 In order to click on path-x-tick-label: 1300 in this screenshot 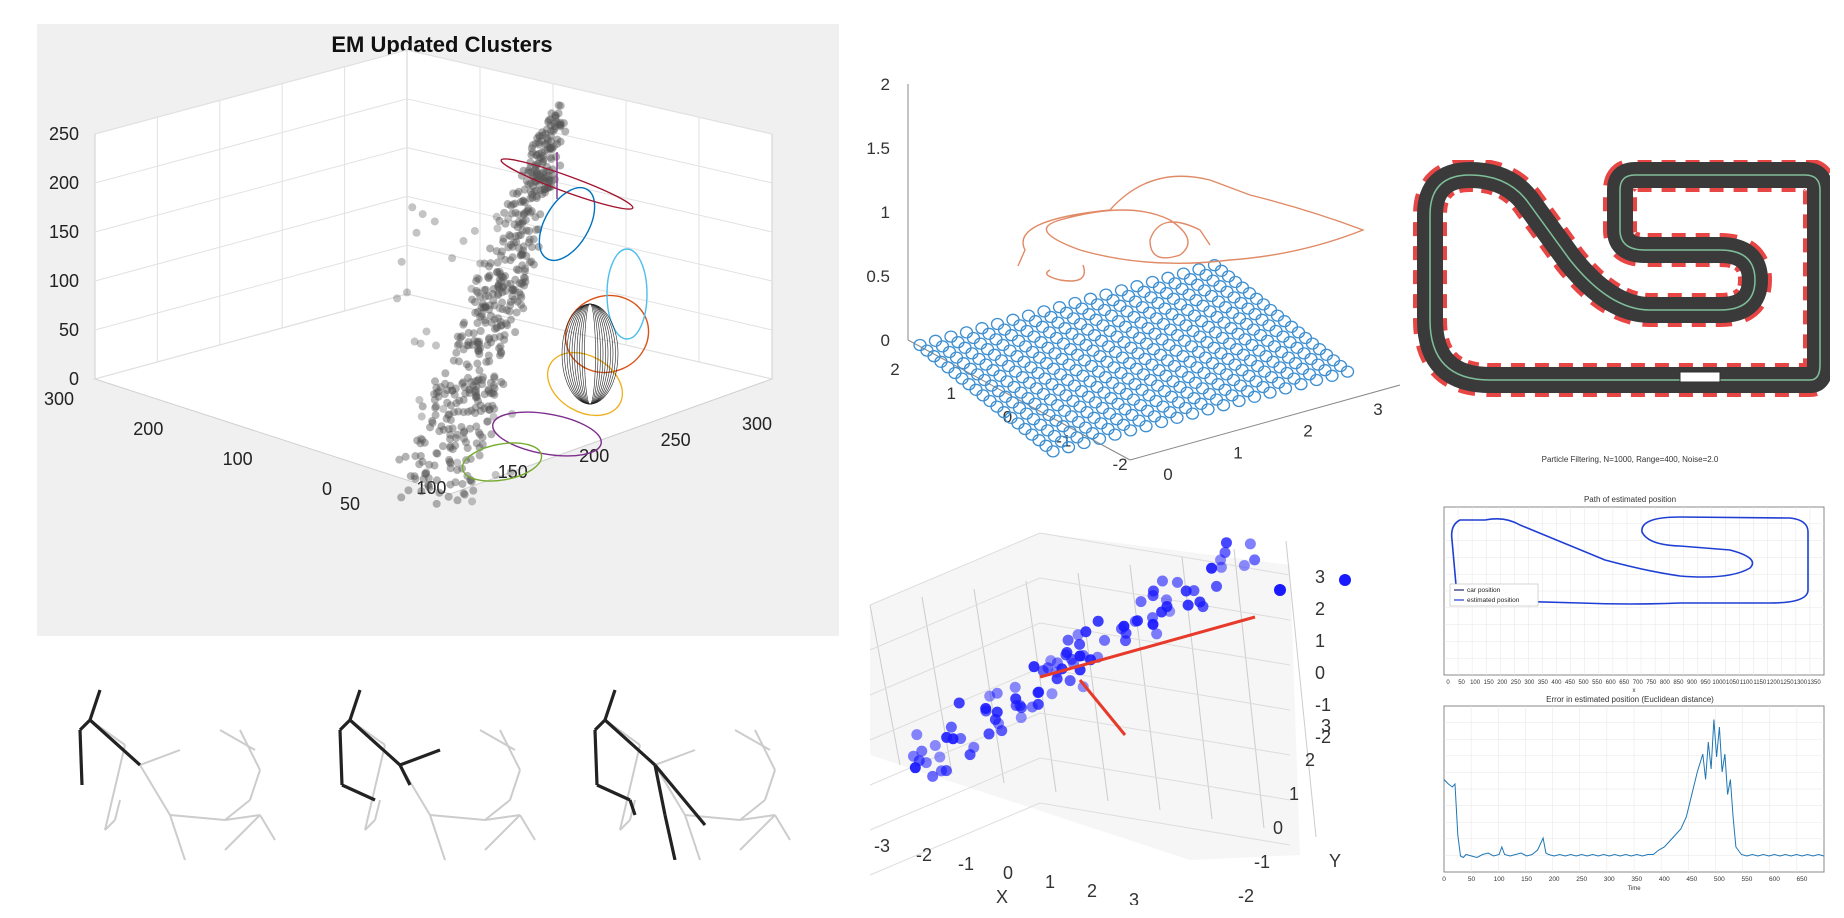, I will do `click(1801, 683)`.